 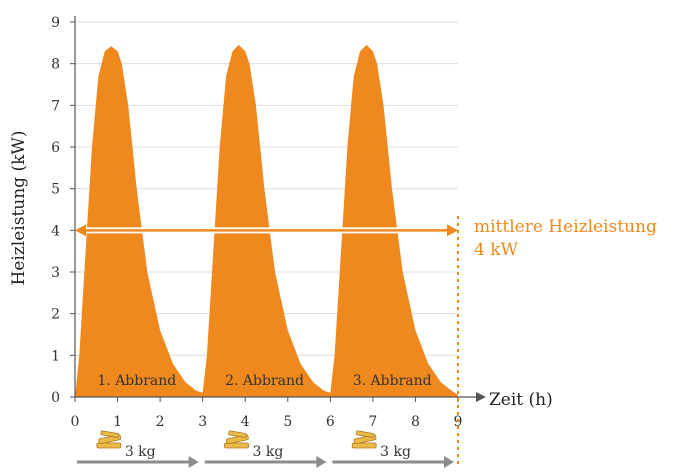 What do you see at coordinates (117, 422) in the screenshot?
I see `x-tick-label: 1` at bounding box center [117, 422].